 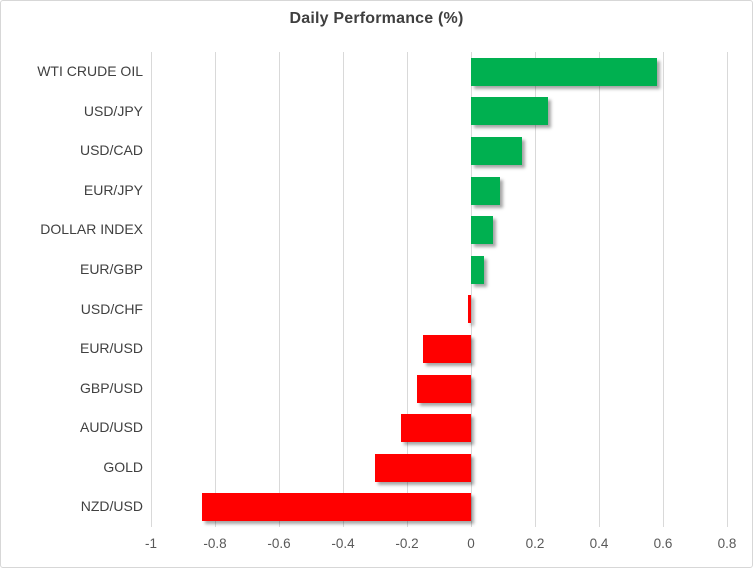 I want to click on x-tick-label: 0.8, so click(x=727, y=543).